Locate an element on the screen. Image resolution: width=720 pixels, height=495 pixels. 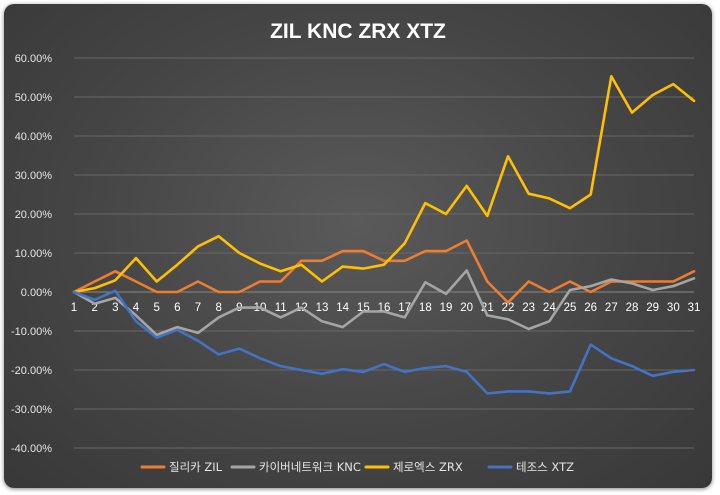
x-tick-label: 24 is located at coordinates (549, 308).